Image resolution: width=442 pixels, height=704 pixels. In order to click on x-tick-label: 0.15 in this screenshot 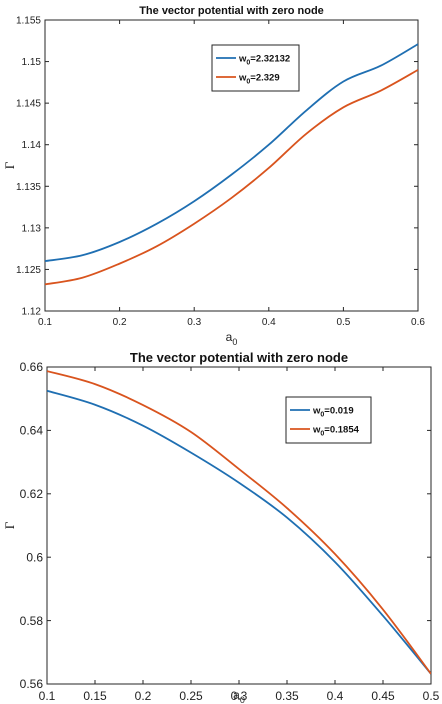, I will do `click(95, 696)`.